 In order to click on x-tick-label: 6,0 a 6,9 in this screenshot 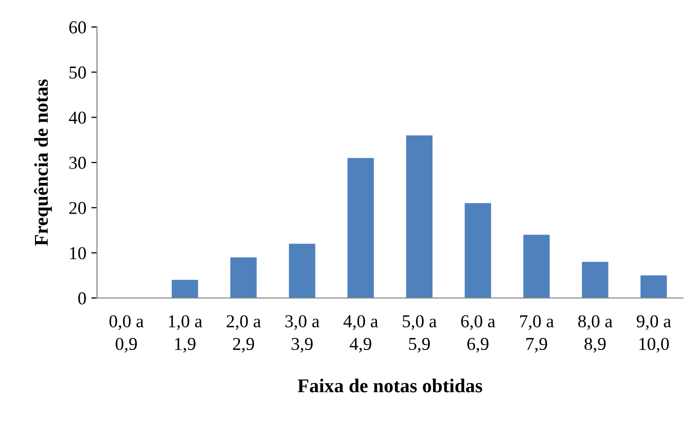, I will do `click(478, 334)`.